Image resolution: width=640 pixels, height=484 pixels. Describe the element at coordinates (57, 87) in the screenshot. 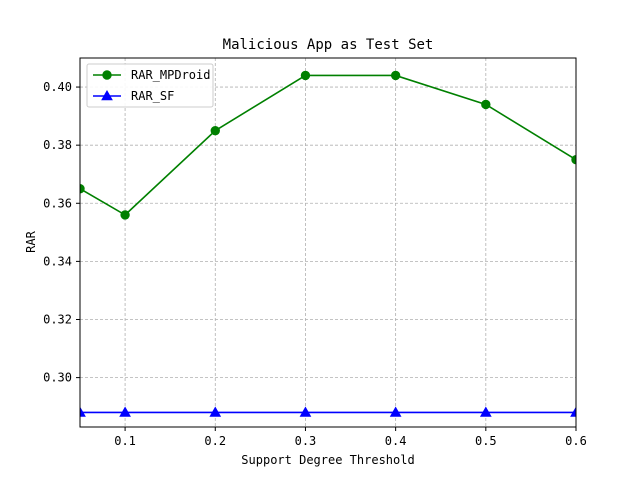

I see `y-tick-label: 0.40` at that location.